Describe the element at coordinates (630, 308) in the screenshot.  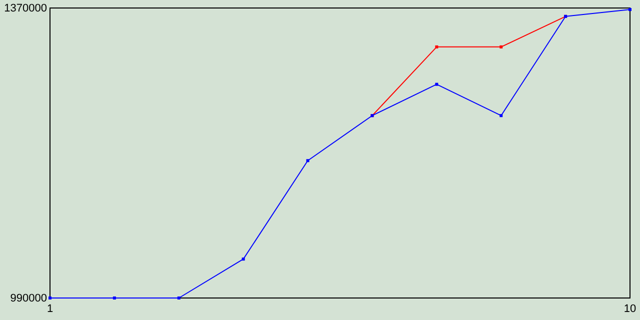
I see `x-tick-label: 10` at that location.